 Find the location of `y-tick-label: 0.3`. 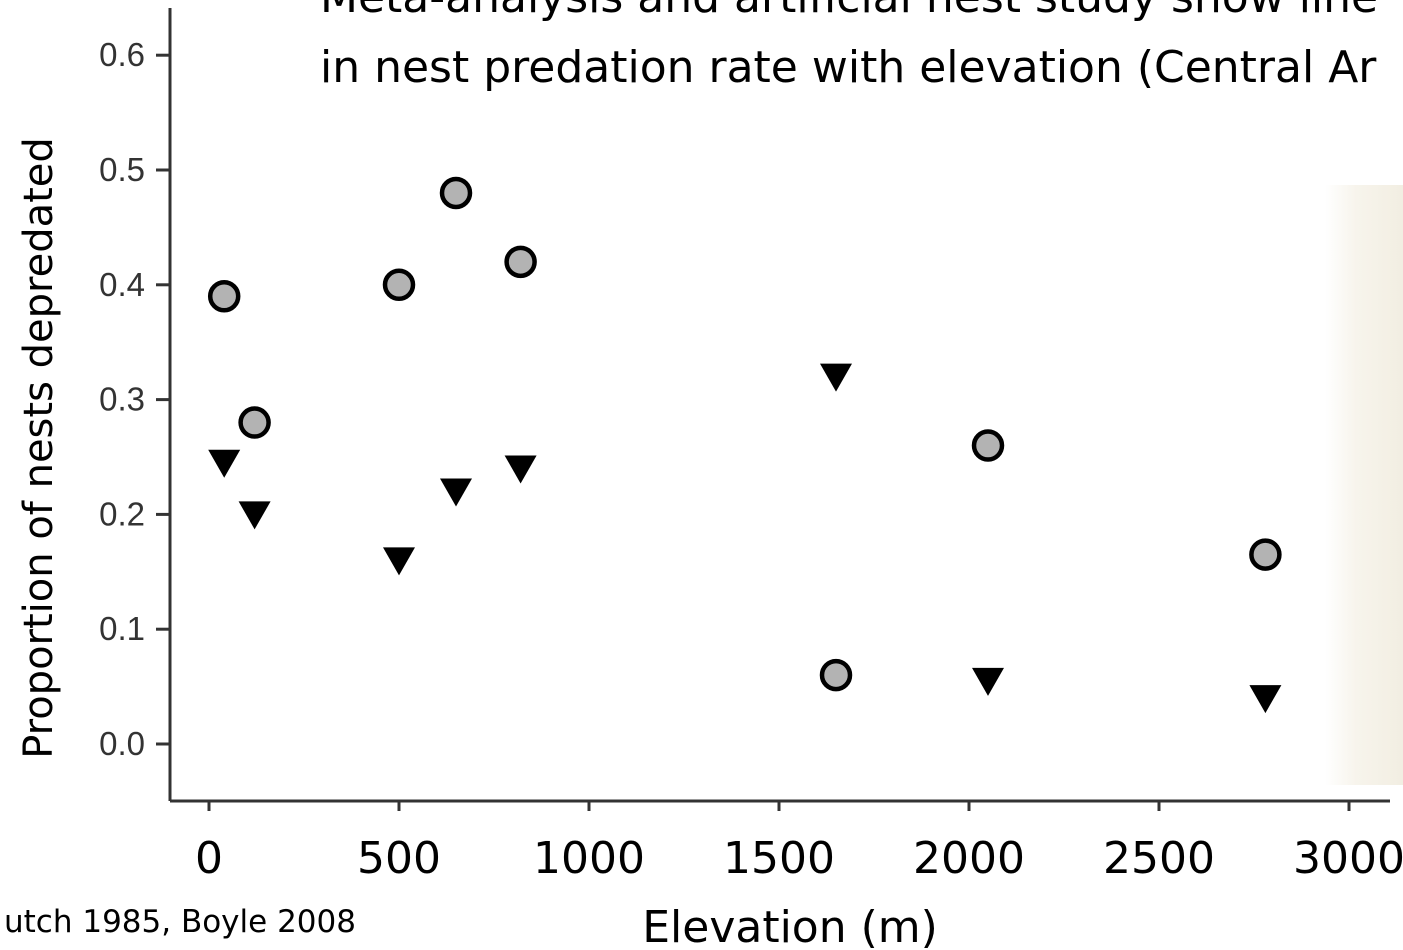

y-tick-label: 0.3 is located at coordinates (122, 399).